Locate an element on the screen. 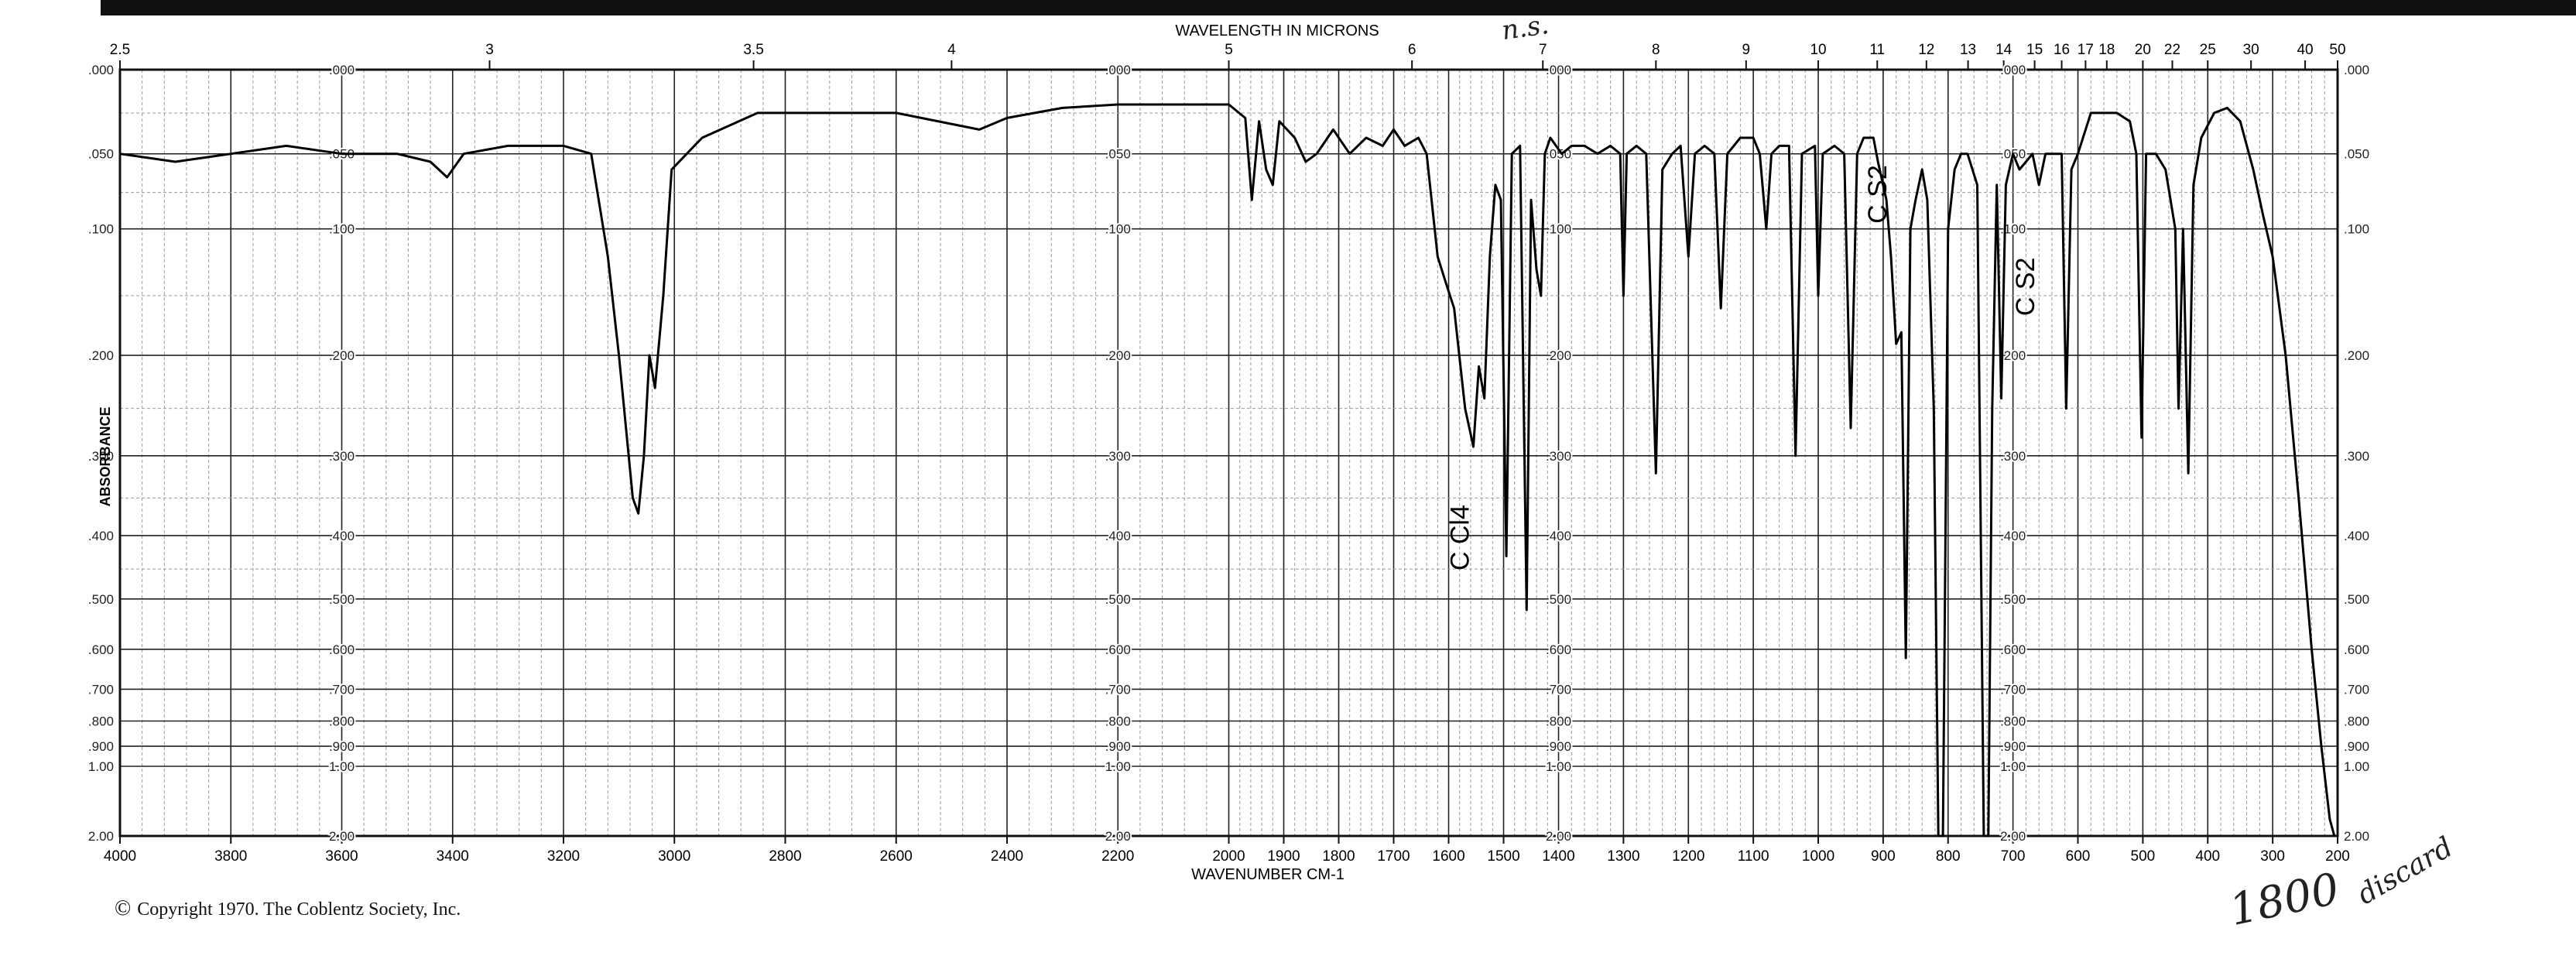 The width and height of the screenshot is (2576, 966). x-tick-label: 3600 is located at coordinates (341, 856).